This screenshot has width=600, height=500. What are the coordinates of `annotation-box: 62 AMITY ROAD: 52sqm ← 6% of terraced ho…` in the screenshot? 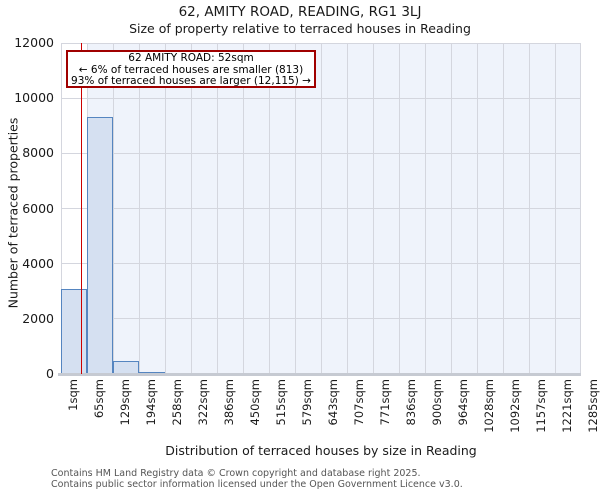 It's located at (191, 69).